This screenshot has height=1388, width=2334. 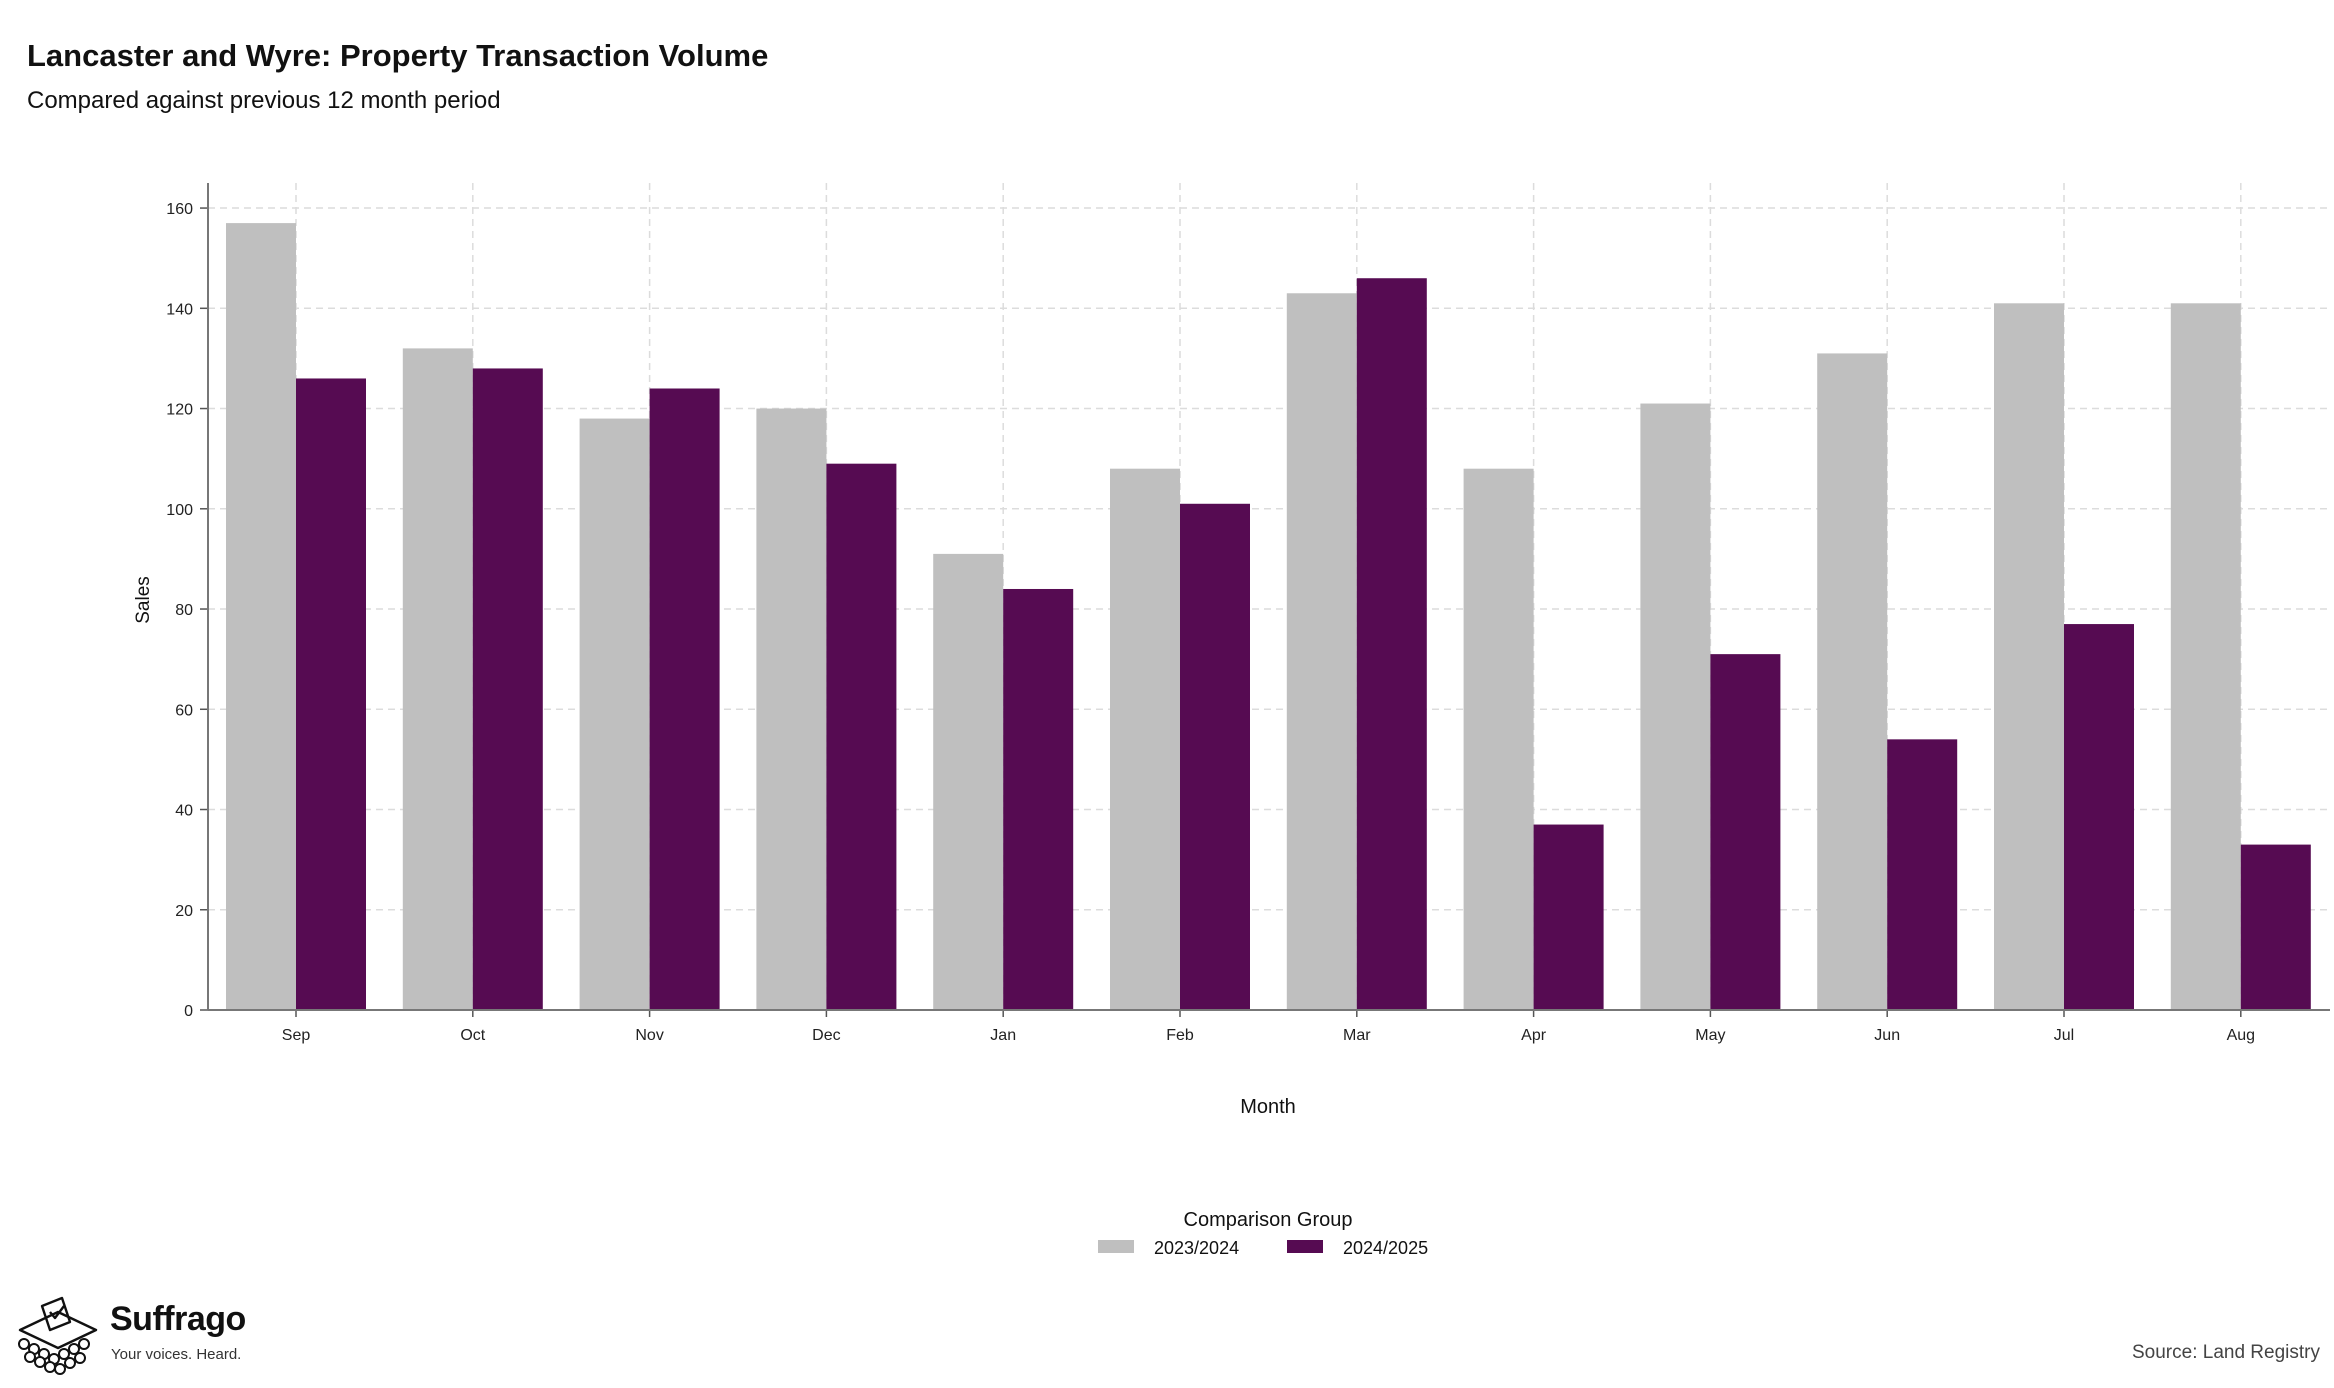 I want to click on bar-2024-2025-nov, so click(x=684, y=699).